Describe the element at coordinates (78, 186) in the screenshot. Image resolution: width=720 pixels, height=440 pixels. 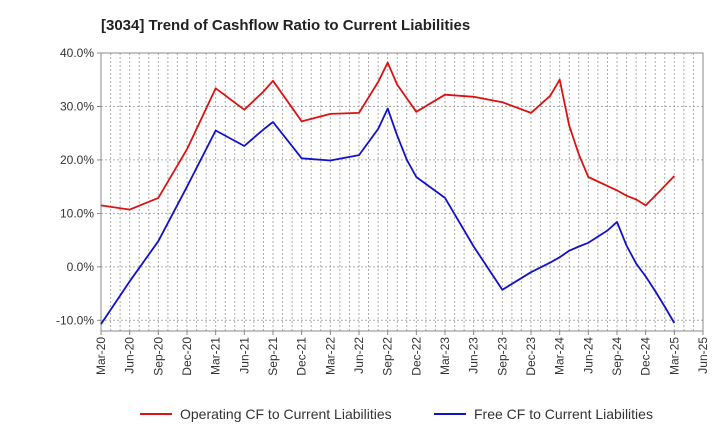
I see `y-axis: -10.0% 0.0% 10.0% 20.0% 30.0% 40.0%` at that location.